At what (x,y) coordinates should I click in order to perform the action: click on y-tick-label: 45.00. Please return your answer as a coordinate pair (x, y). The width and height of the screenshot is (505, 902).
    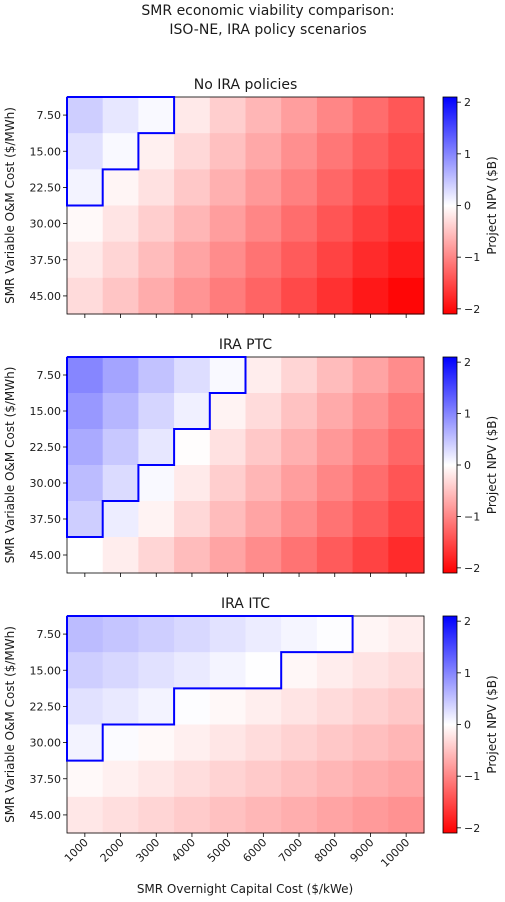
    Looking at the image, I should click on (46, 815).